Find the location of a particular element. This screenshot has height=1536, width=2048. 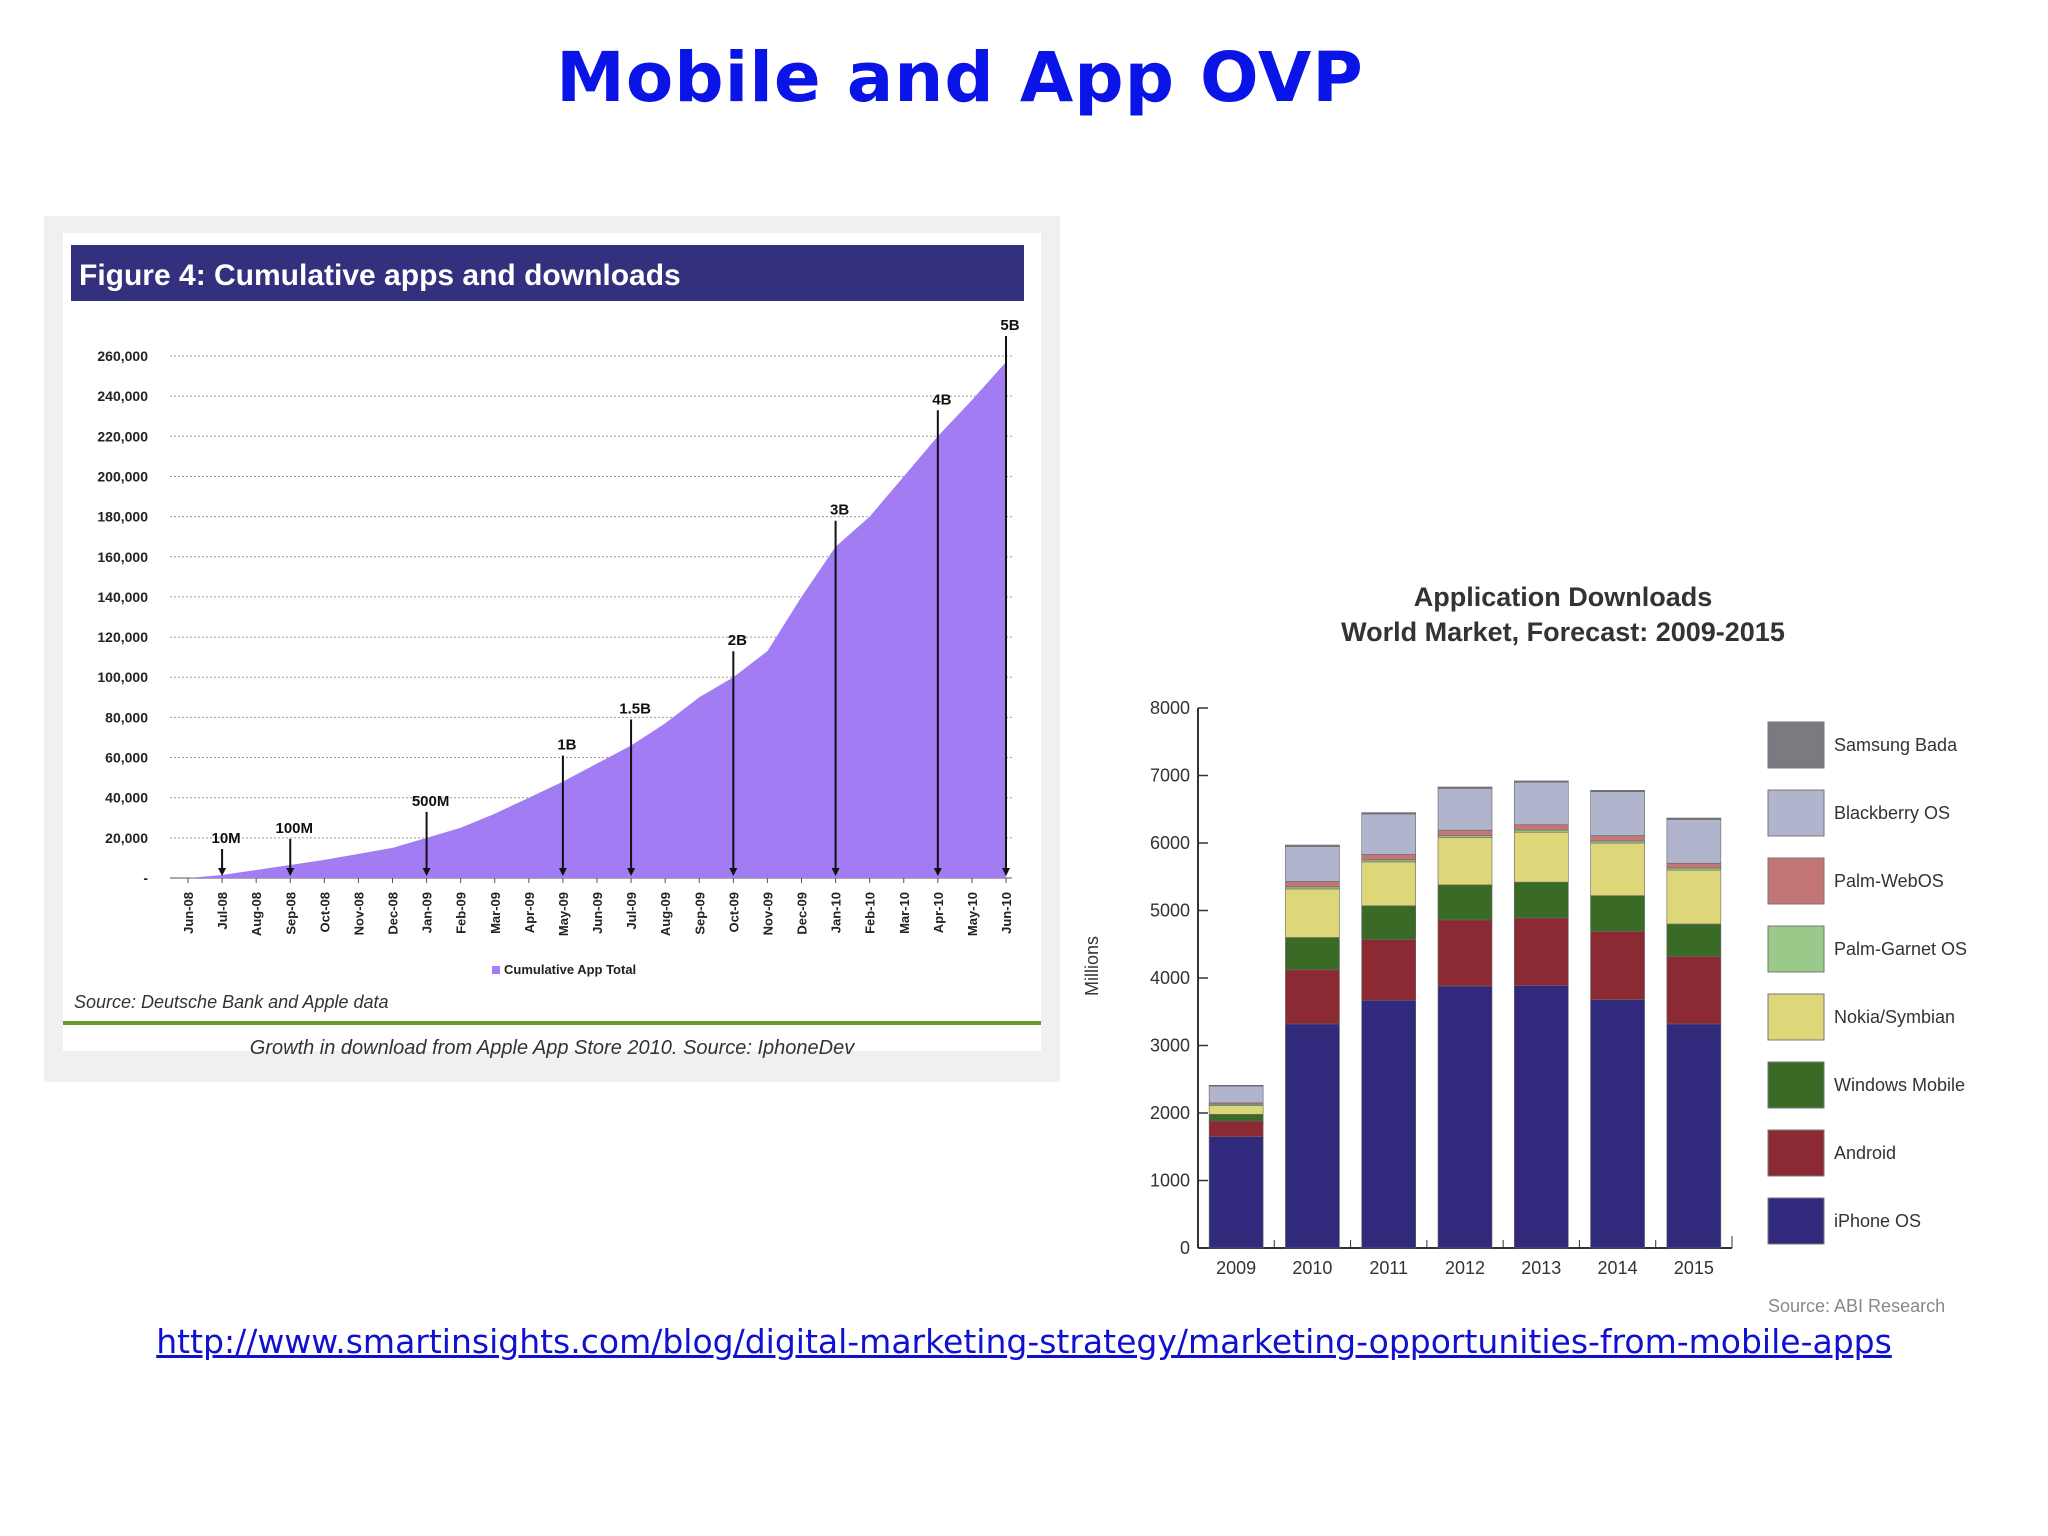

x-tick-label: Jan-09 is located at coordinates (427, 912).